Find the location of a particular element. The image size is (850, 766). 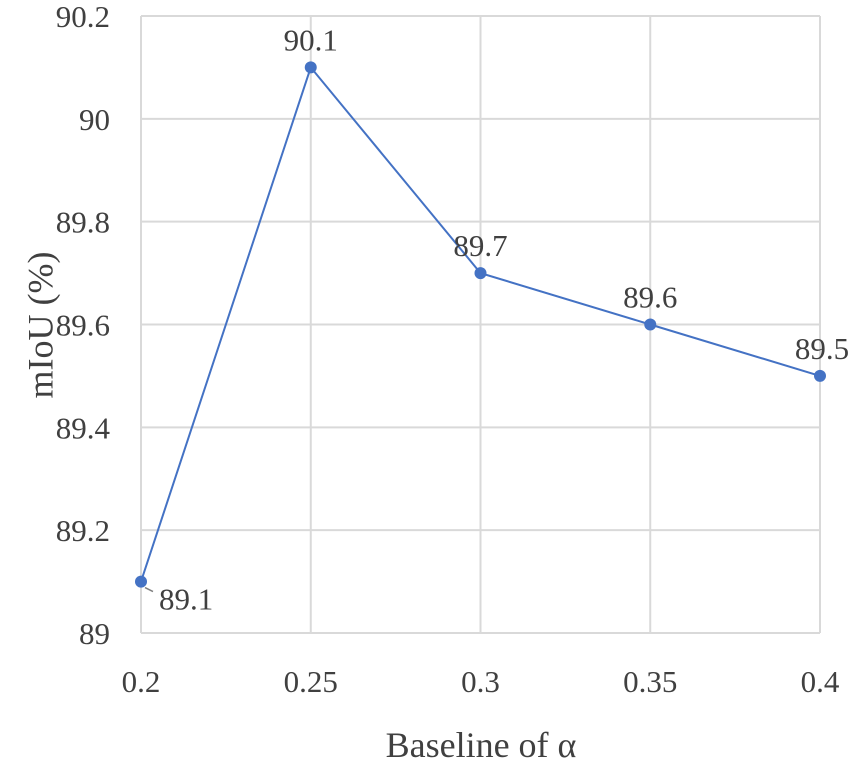

y-tick-label: 90 is located at coordinates (94, 119).